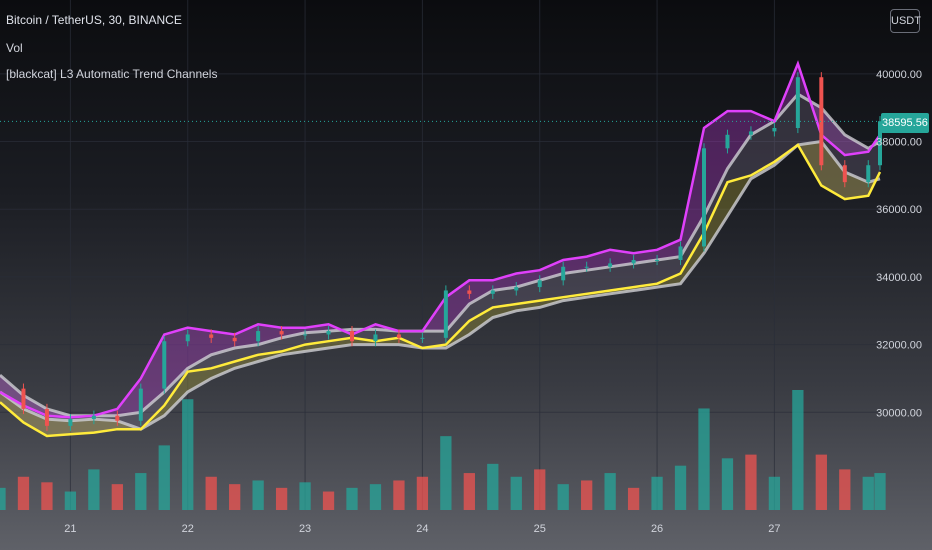  I want to click on time-tick-label-3: 24, so click(422, 529).